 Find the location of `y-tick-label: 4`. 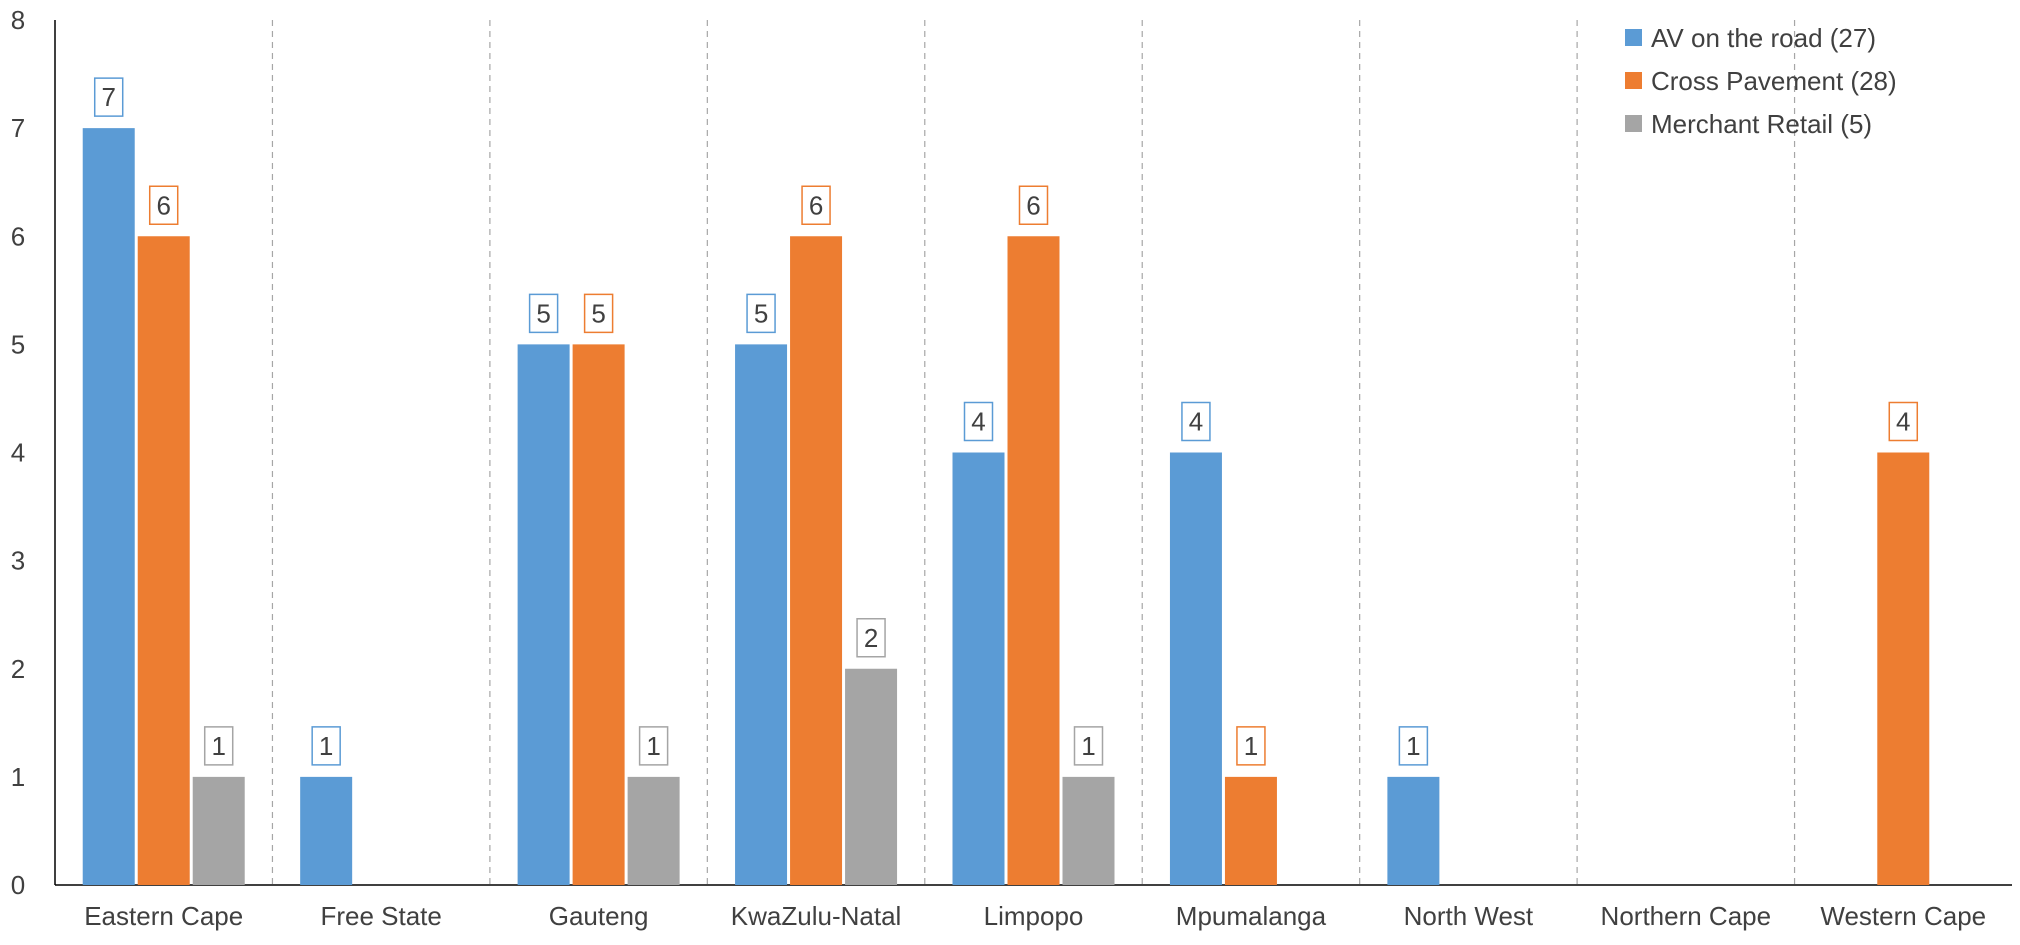

y-tick-label: 4 is located at coordinates (18, 453).